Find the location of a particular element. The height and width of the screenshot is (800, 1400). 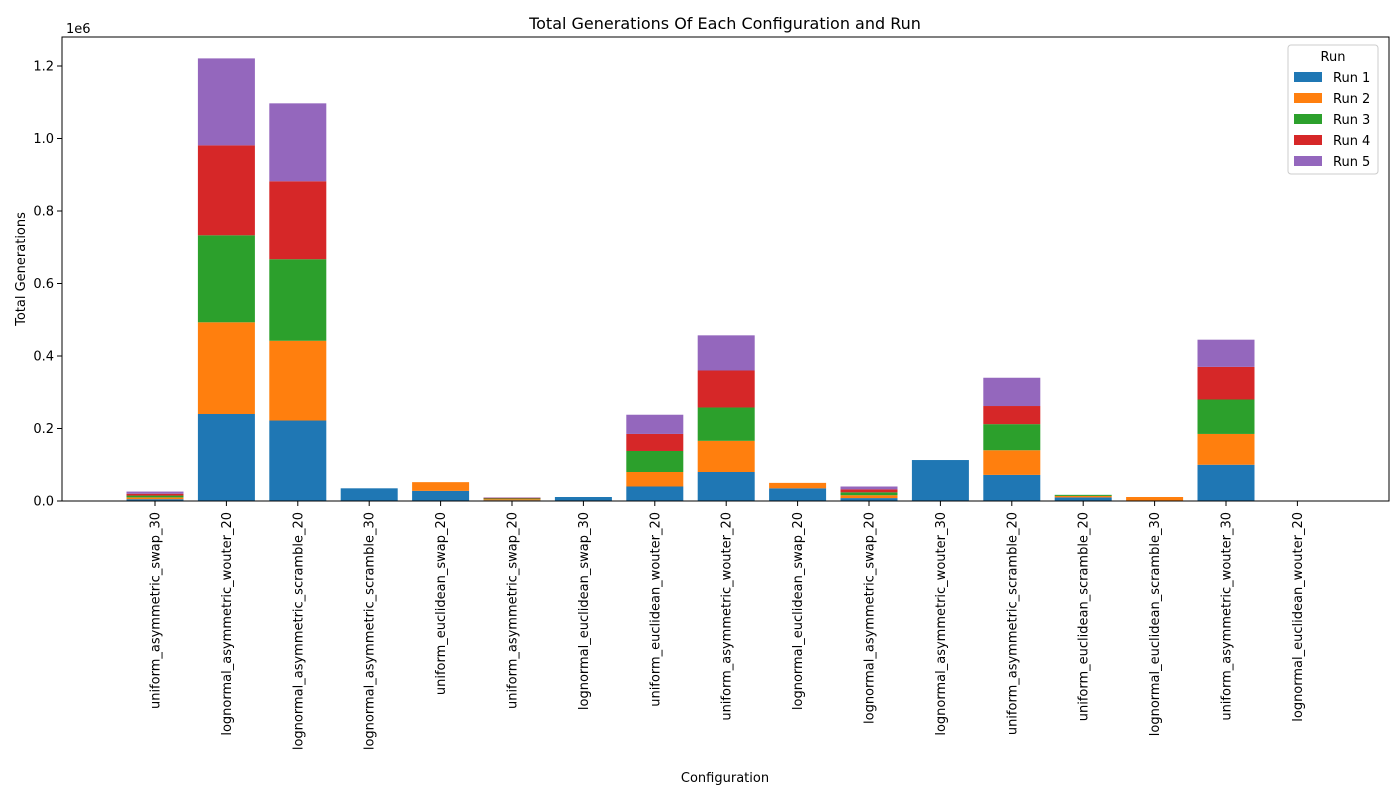

x-tick-label: lognormal_euclidean_swap_30 is located at coordinates (584, 611).